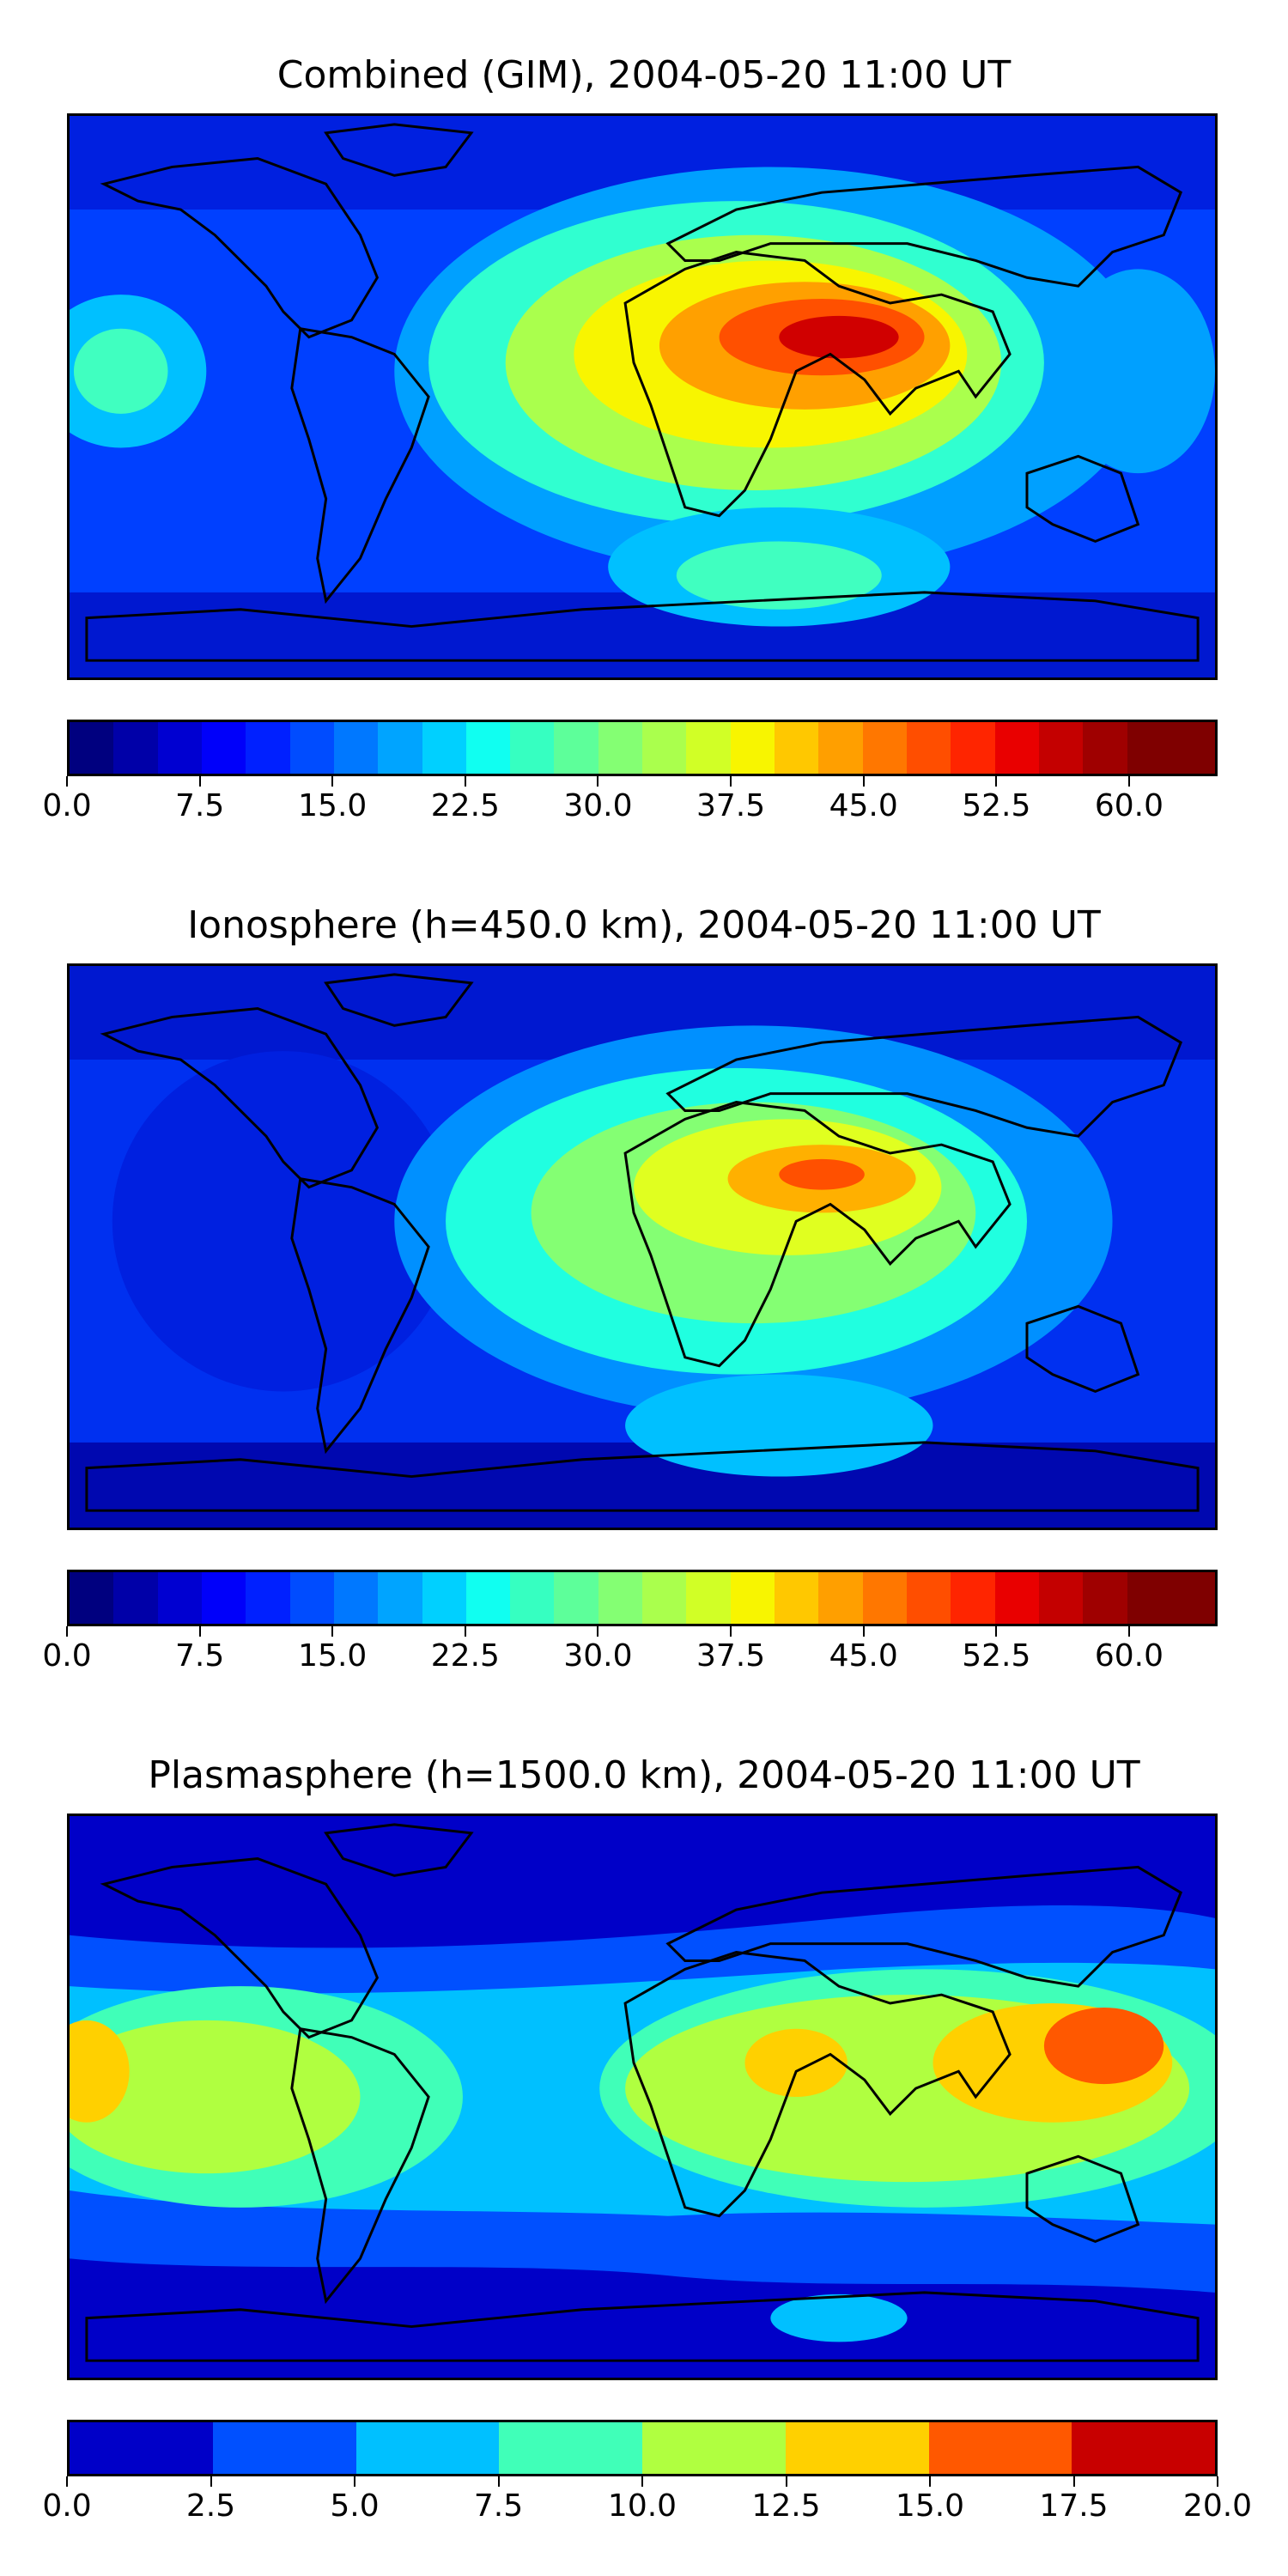 The height and width of the screenshot is (2576, 1288). I want to click on colorbar-combined, so click(642, 748).